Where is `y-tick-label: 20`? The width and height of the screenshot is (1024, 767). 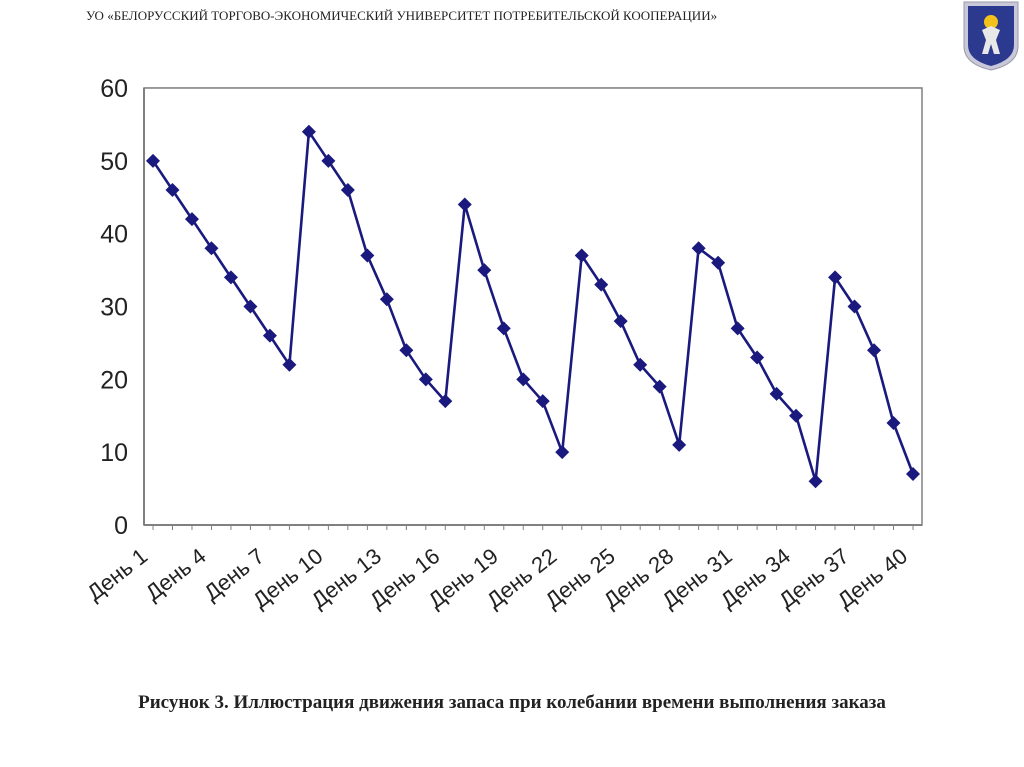 y-tick-label: 20 is located at coordinates (114, 380).